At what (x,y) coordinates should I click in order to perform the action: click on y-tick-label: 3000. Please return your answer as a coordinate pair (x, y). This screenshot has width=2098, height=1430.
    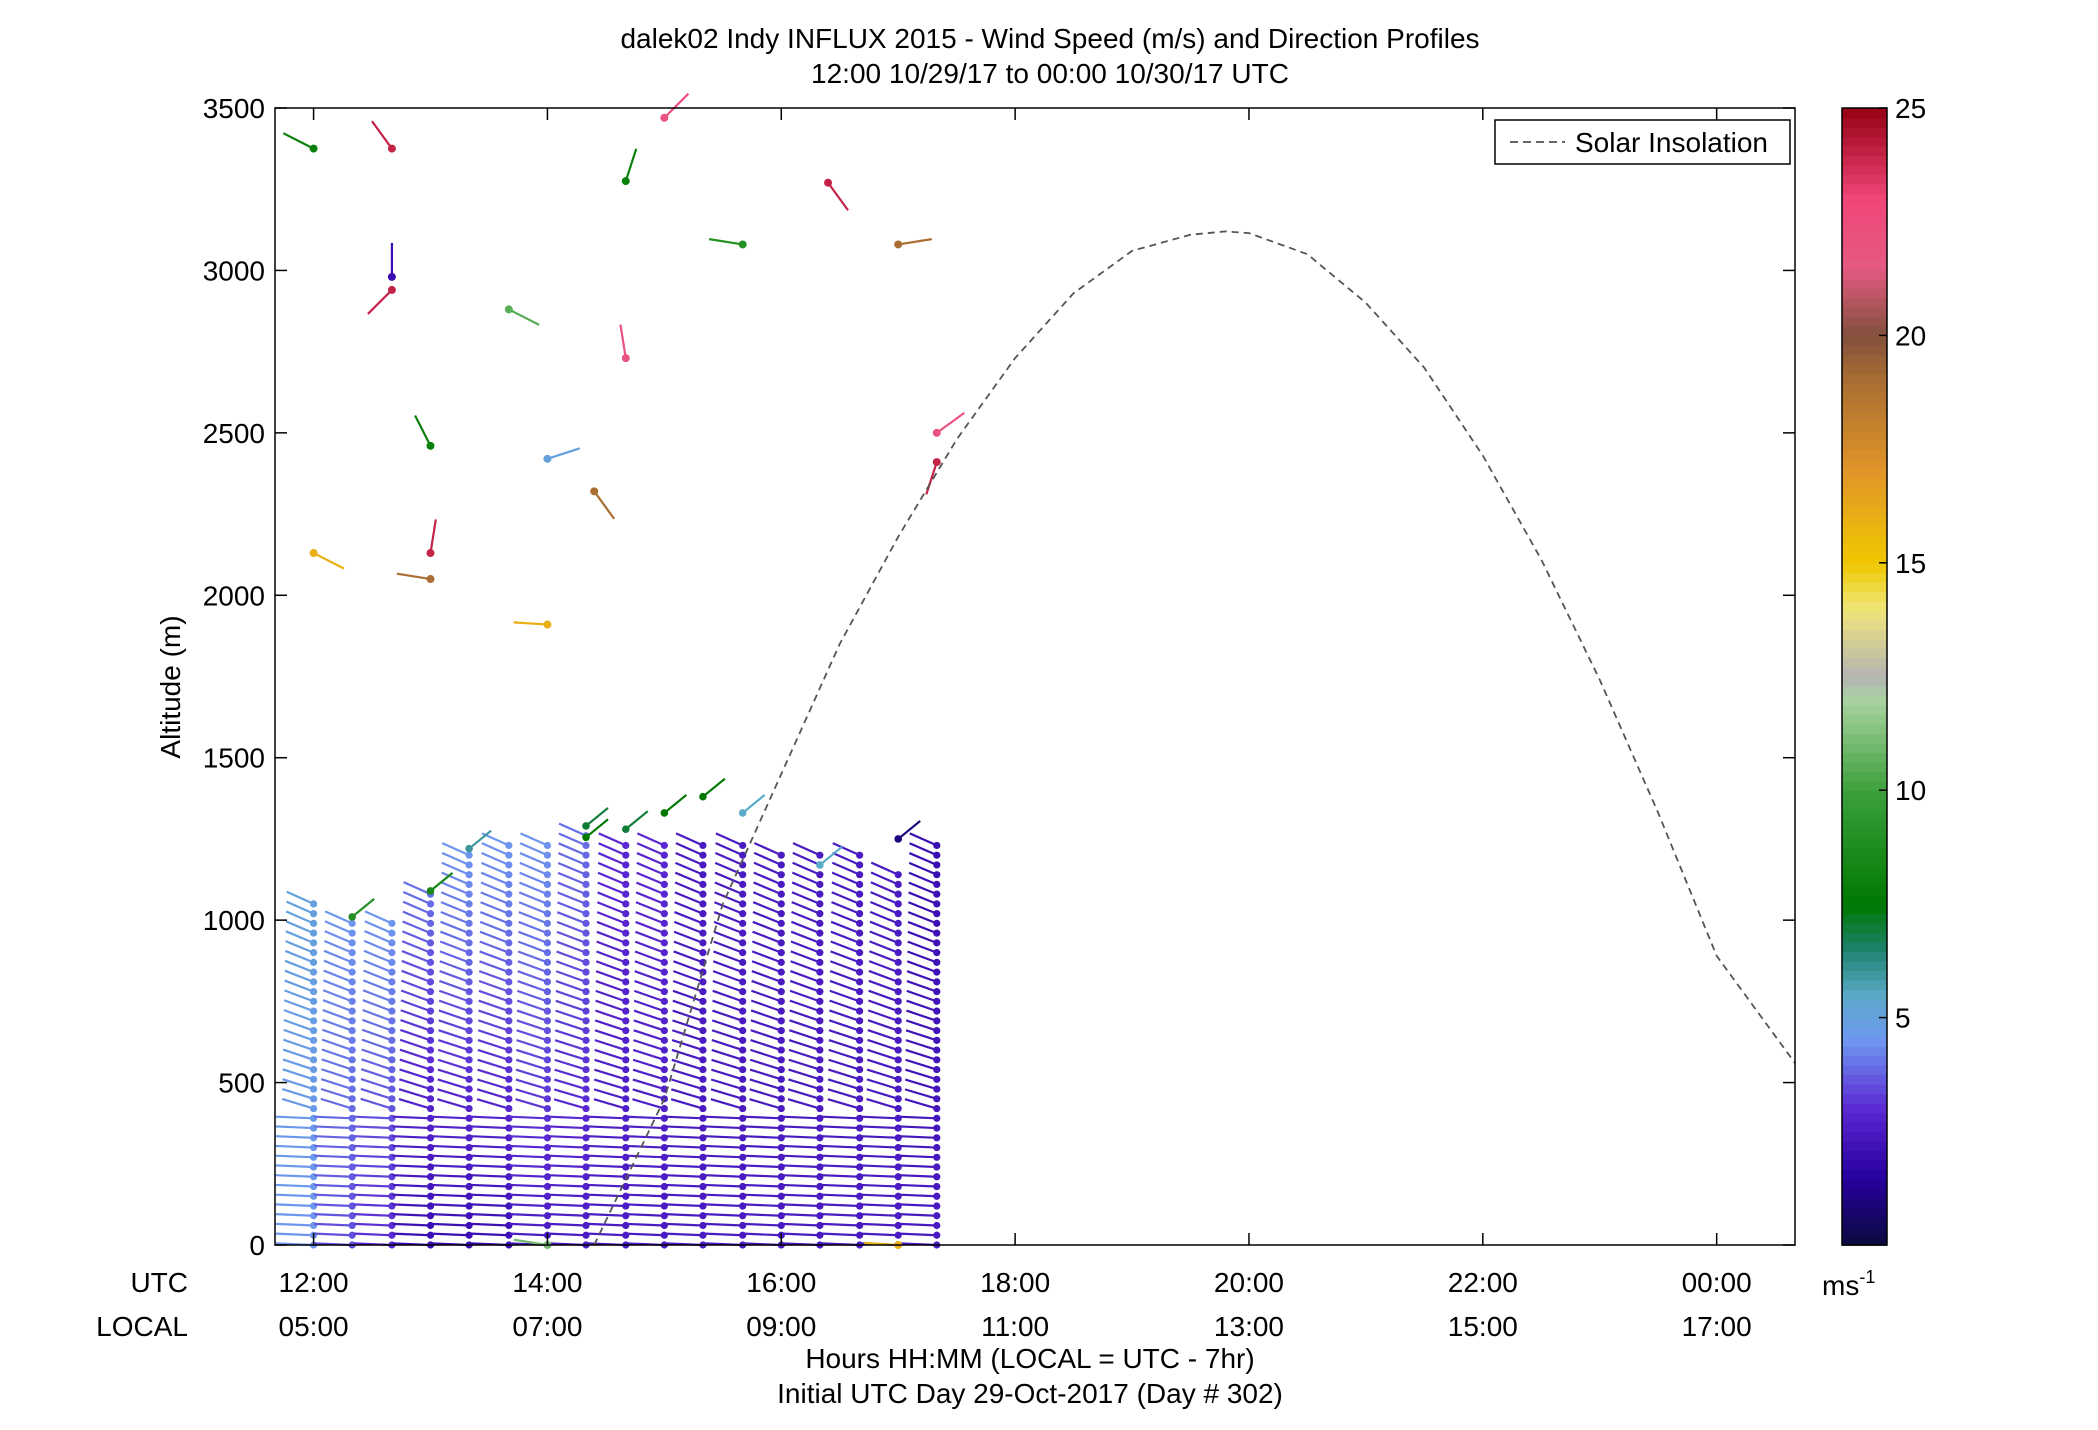
    Looking at the image, I should click on (234, 270).